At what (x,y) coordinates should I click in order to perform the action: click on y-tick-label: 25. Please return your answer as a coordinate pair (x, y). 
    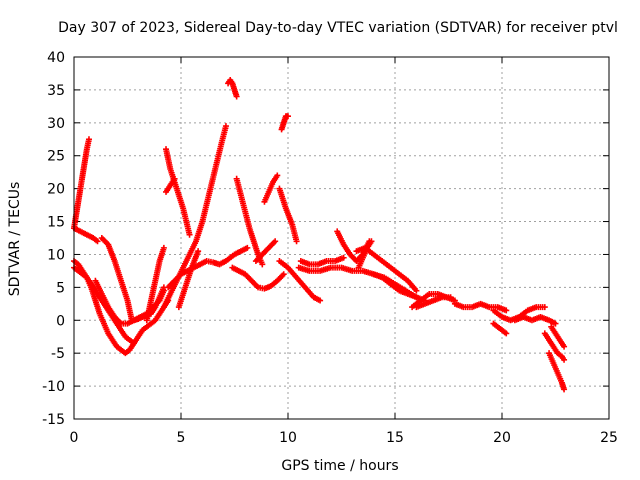
    Looking at the image, I should click on (56, 157).